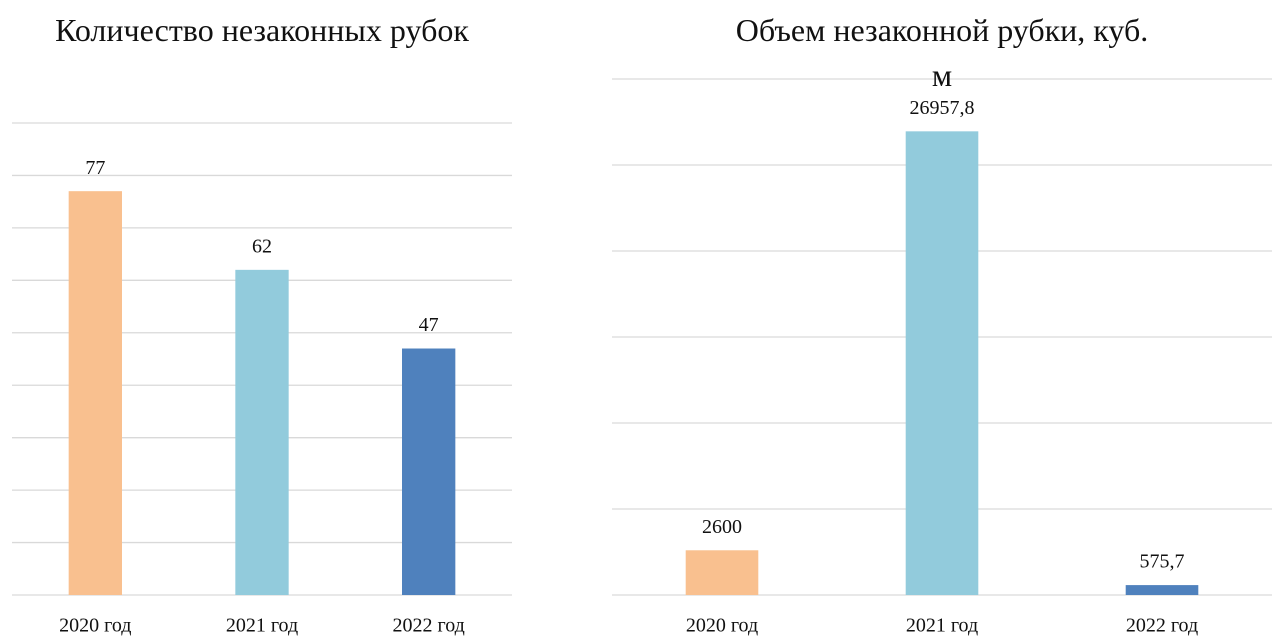  I want to click on value-label: 62, so click(262, 246).